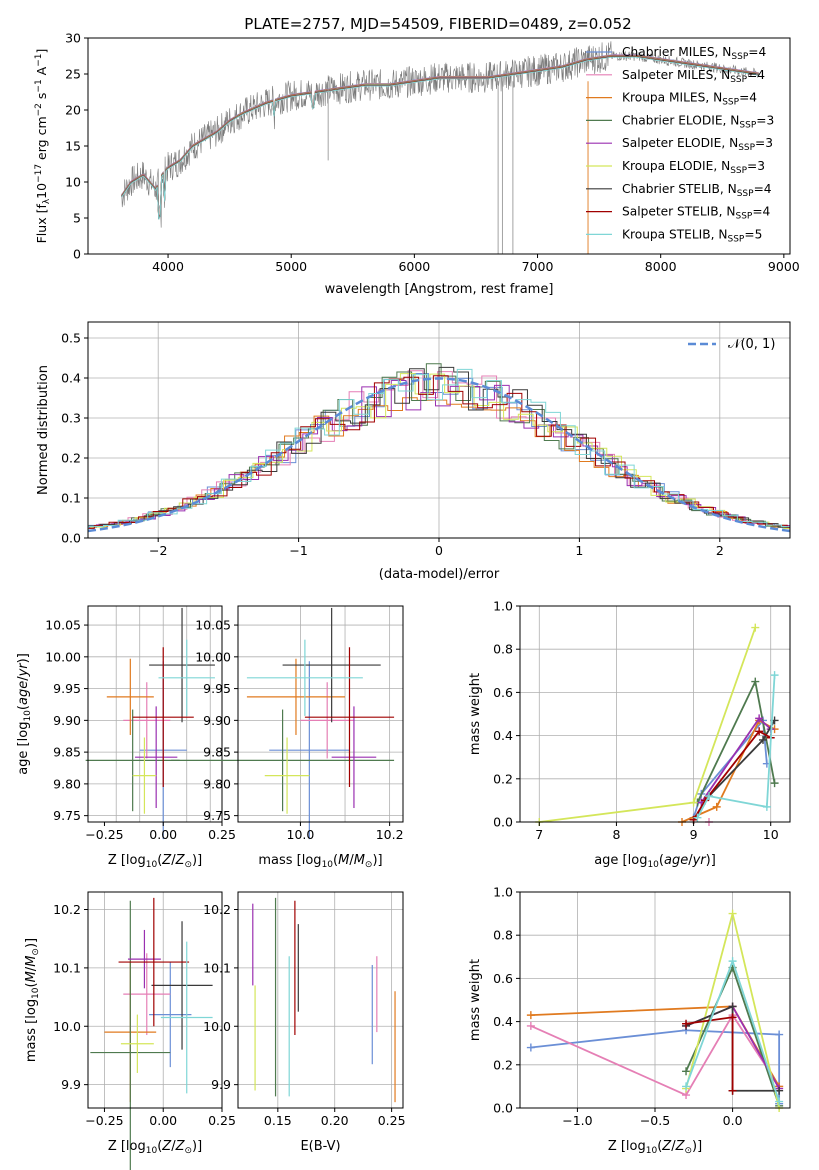 The height and width of the screenshot is (1170, 819). I want to click on residual-histograms, so click(439, 448).